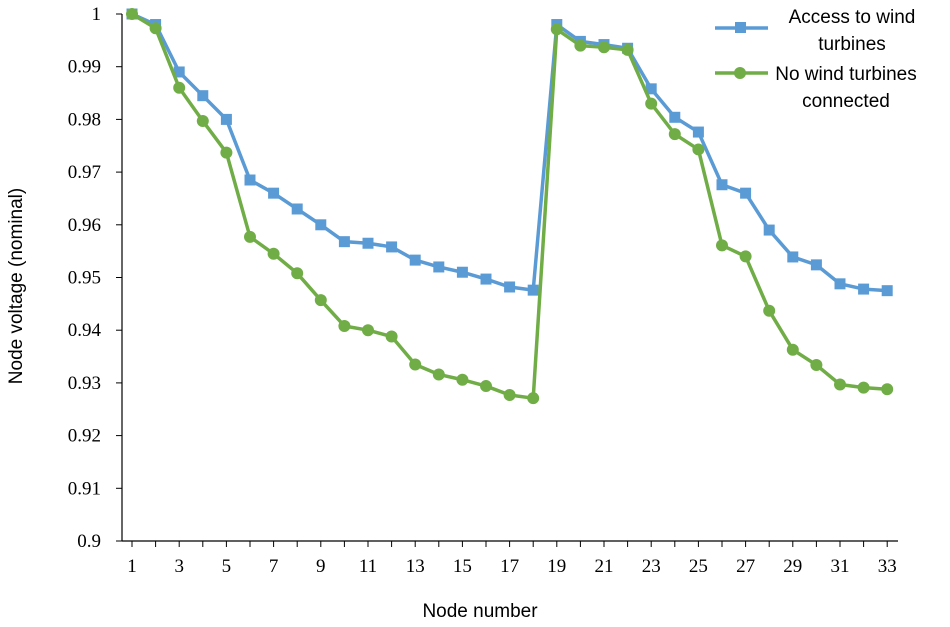 The height and width of the screenshot is (627, 950). I want to click on x-tick-label: 9, so click(321, 566).